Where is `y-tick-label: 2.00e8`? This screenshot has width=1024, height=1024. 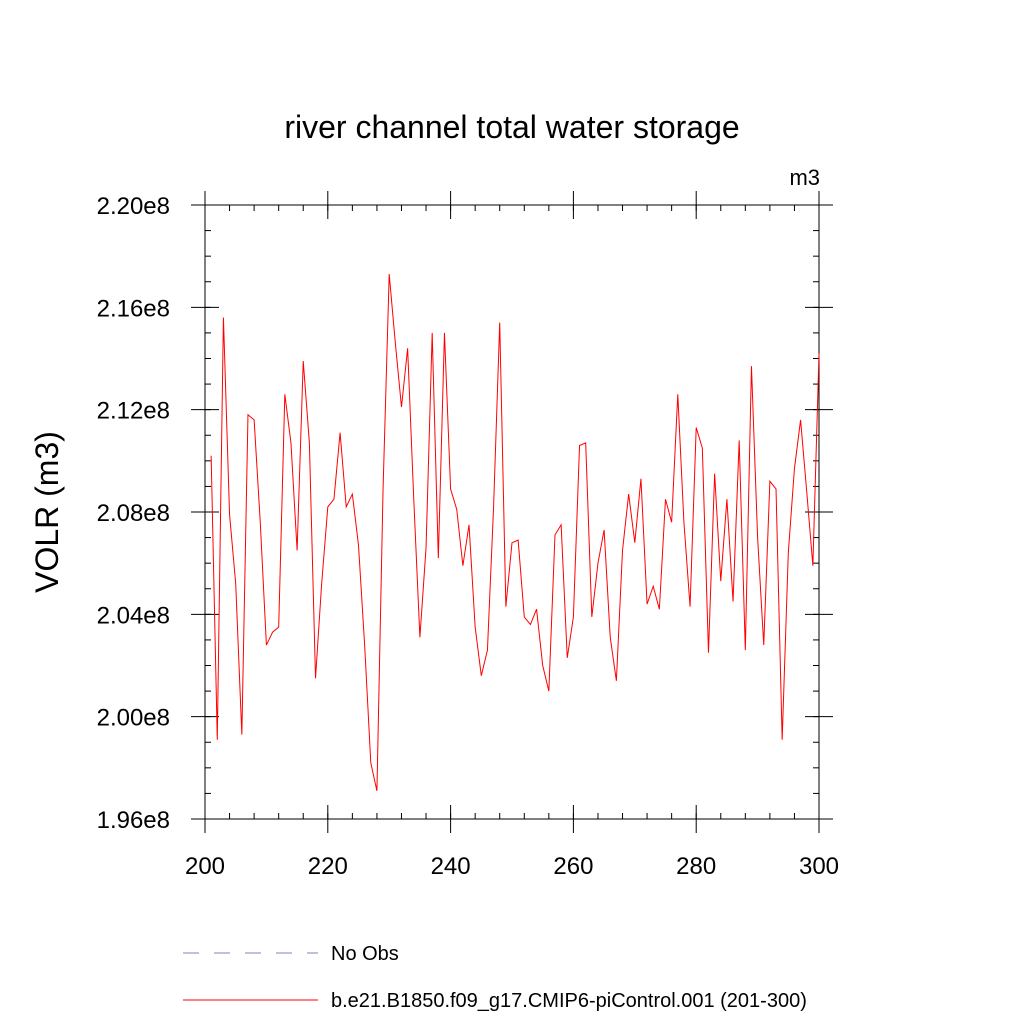 y-tick-label: 2.00e8 is located at coordinates (133, 718).